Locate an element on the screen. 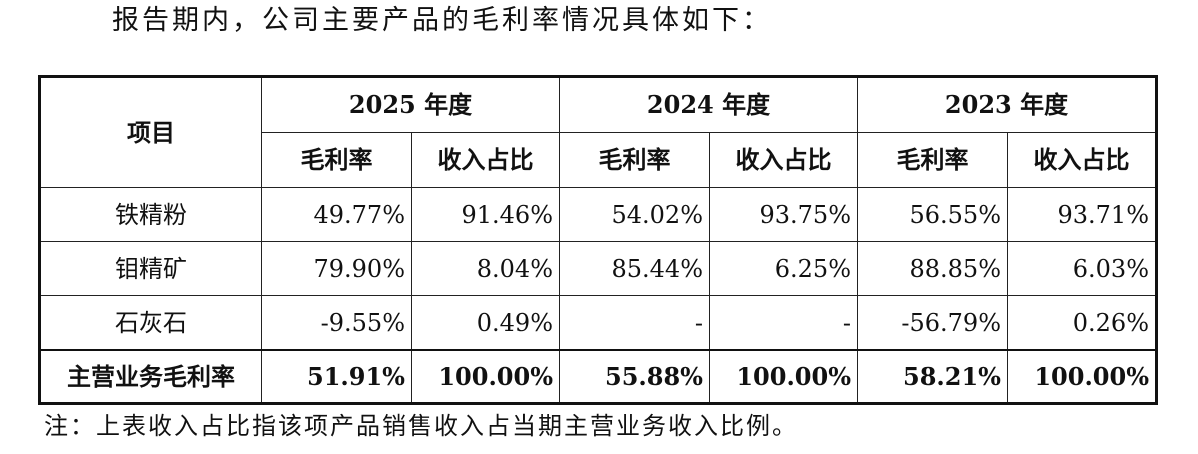 This screenshot has width=1198, height=454. year-header-2025: 2025 年度 is located at coordinates (410, 104).